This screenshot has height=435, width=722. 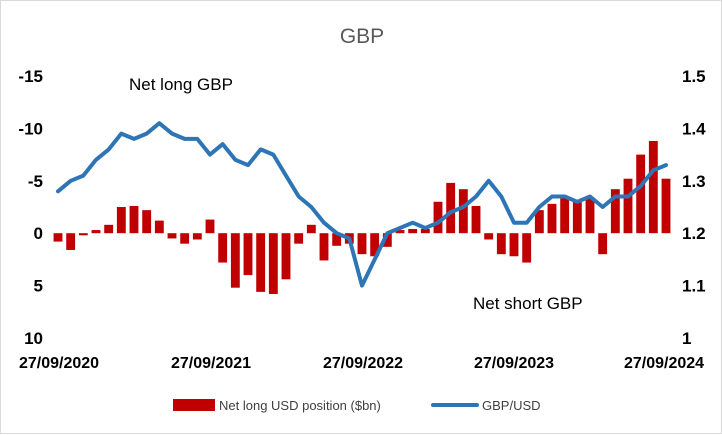 I want to click on left-tick-label: -5, so click(x=35, y=181).